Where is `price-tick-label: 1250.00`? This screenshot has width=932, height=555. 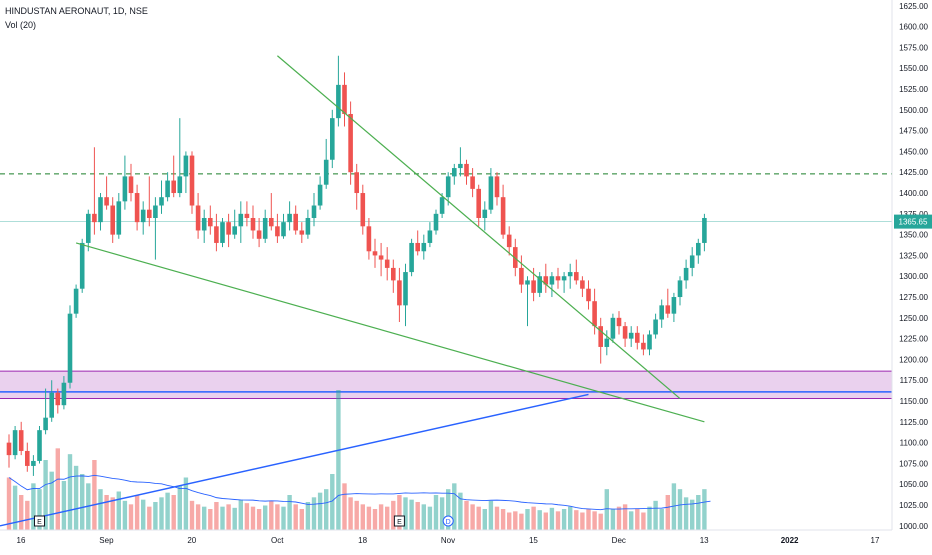
price-tick-label: 1250.00 is located at coordinates (913, 318).